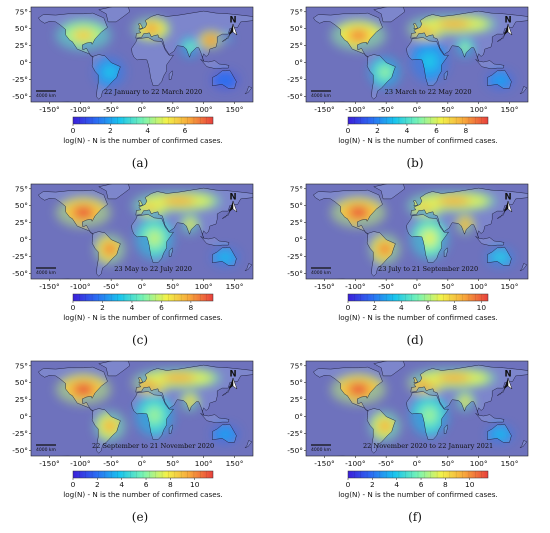 The image size is (550, 533). What do you see at coordinates (21, 205) in the screenshot?
I see `y-tick-label: 50°` at bounding box center [21, 205].